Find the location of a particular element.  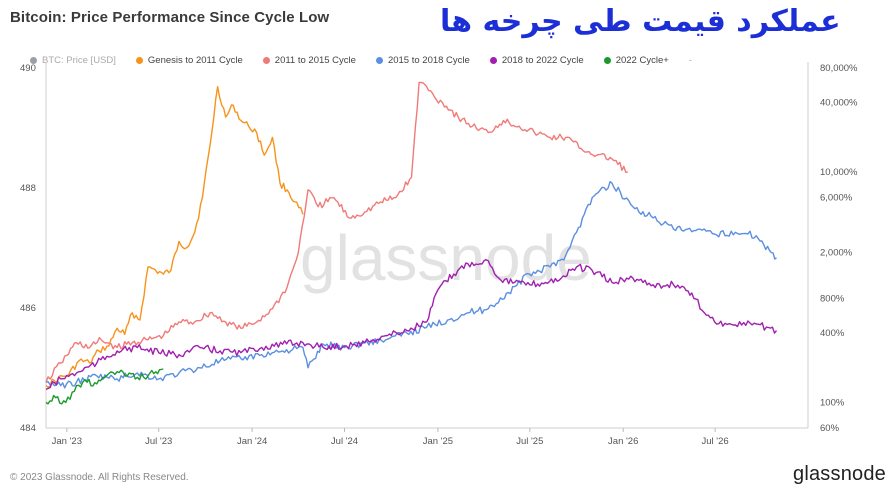

right-tick-label: 800% is located at coordinates (832, 298).